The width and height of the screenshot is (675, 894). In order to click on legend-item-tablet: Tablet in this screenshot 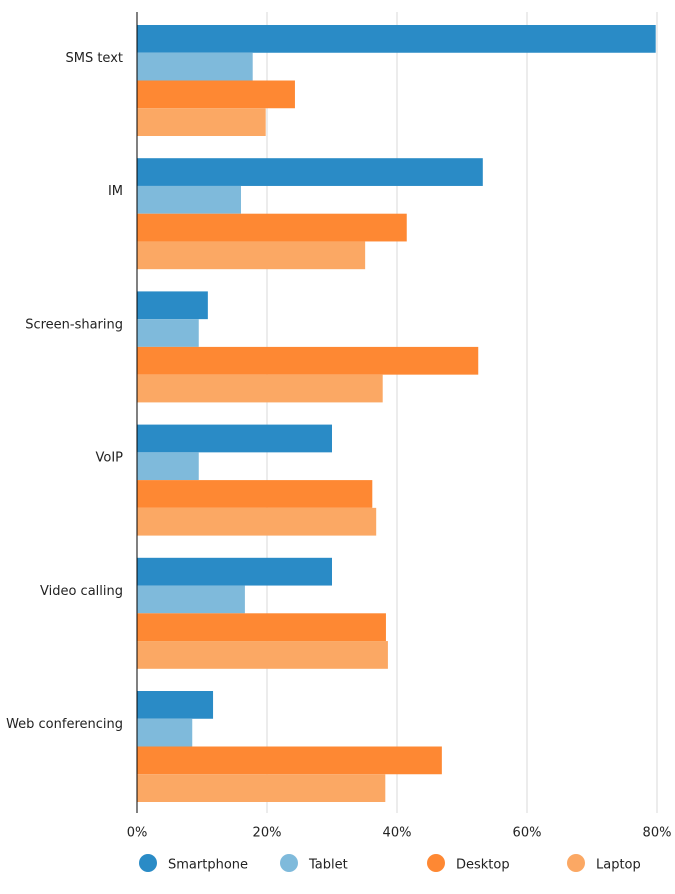, I will do `click(314, 863)`.